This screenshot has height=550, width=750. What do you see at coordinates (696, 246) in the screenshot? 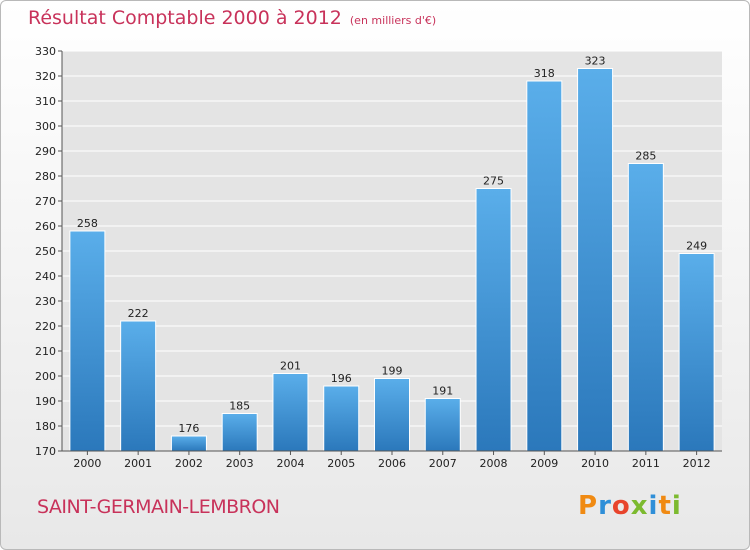
I see `data-label-2012: 249` at bounding box center [696, 246].